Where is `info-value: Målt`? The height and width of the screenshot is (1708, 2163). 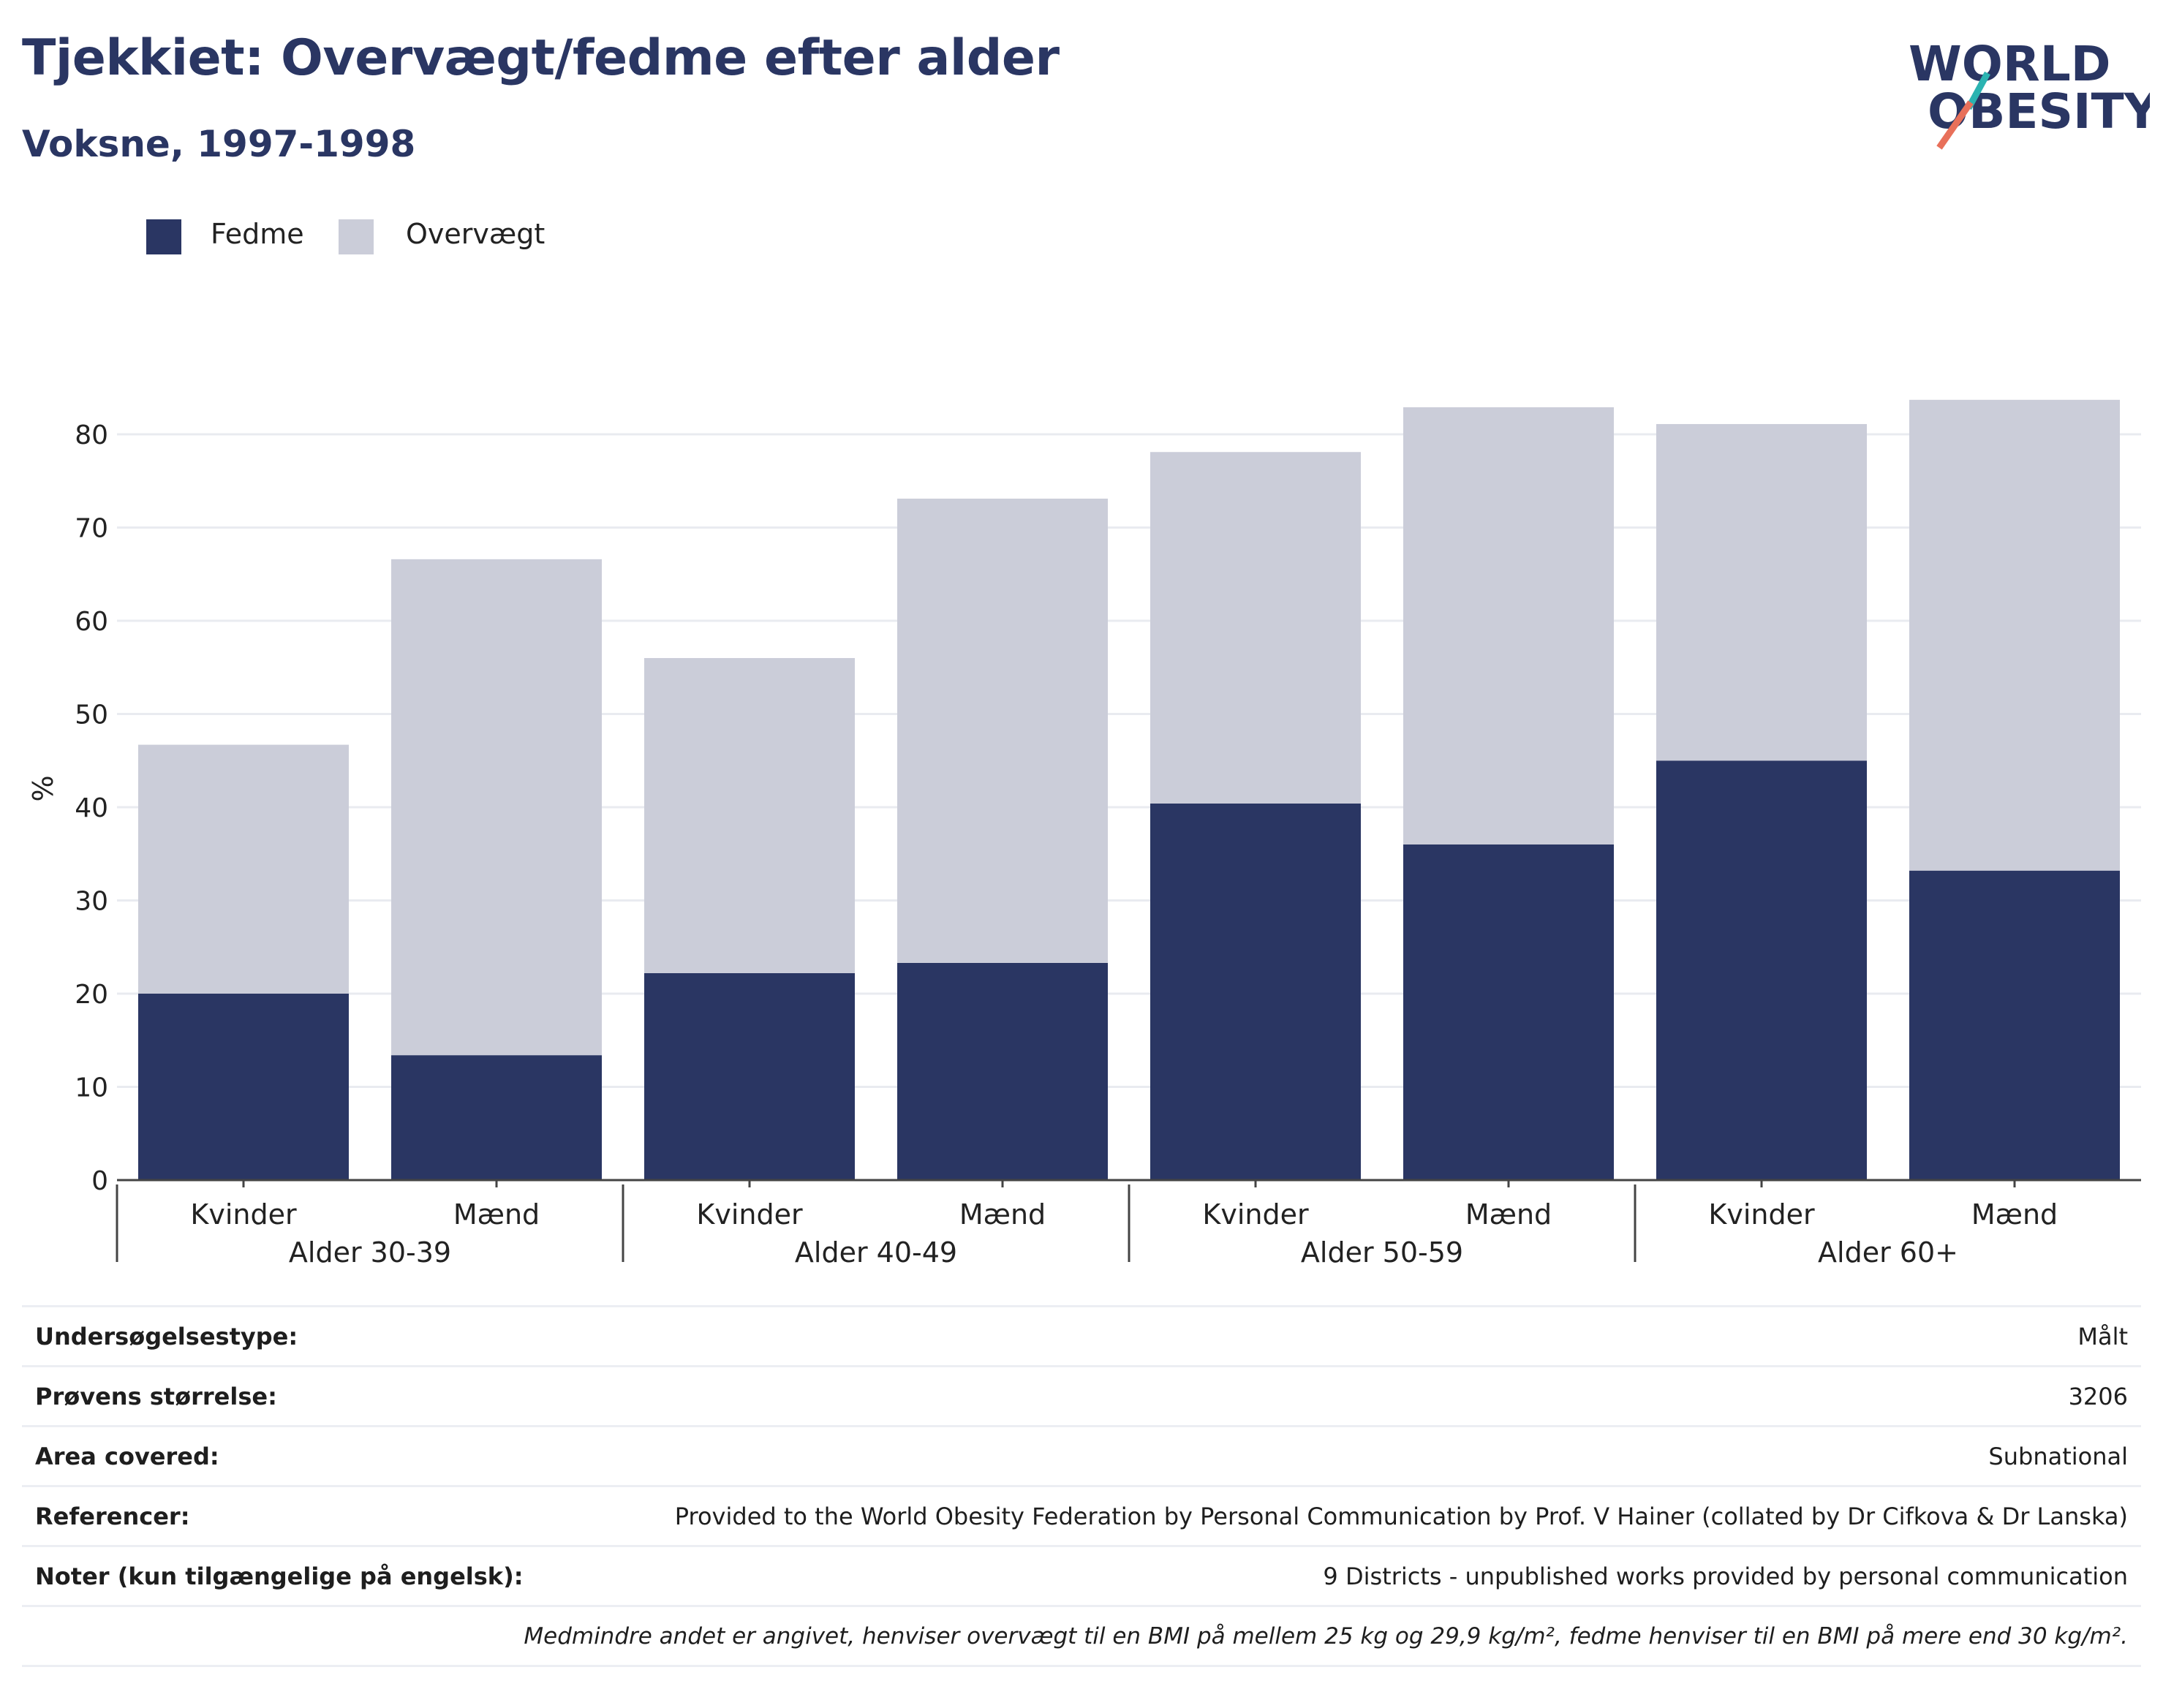 info-value: Målt is located at coordinates (2102, 1336).